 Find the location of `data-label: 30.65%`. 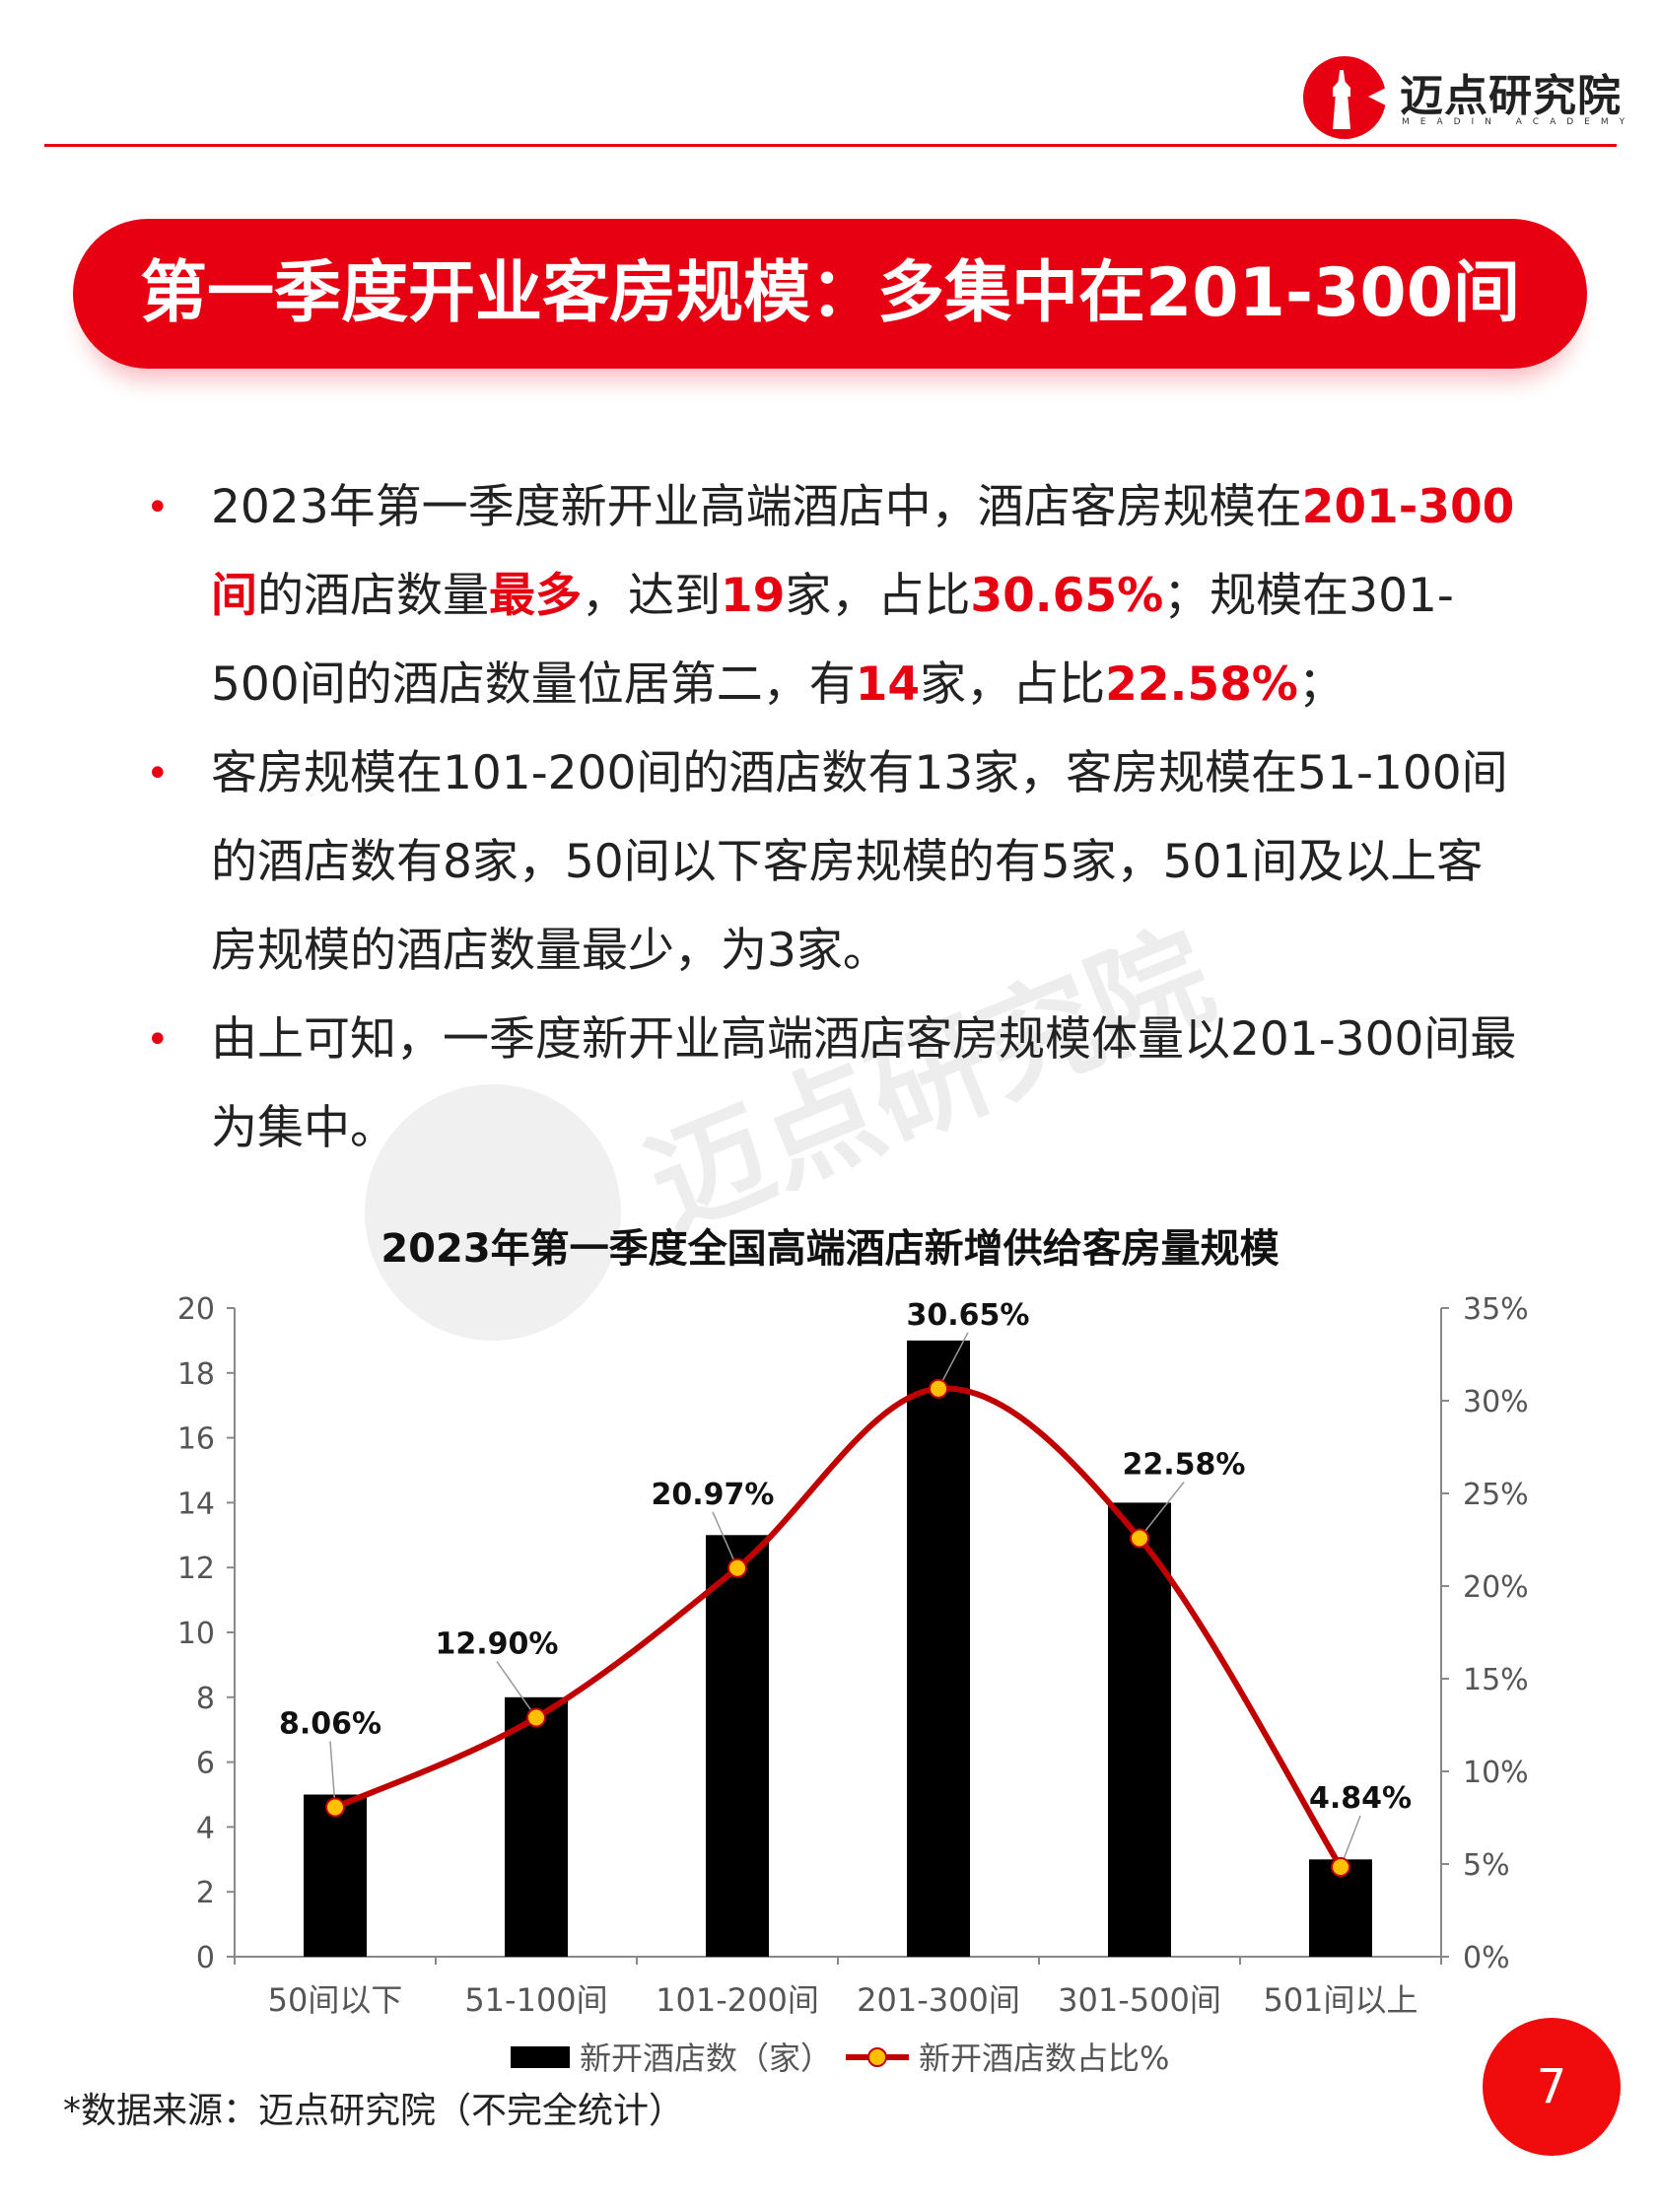

data-label: 30.65% is located at coordinates (968, 1316).